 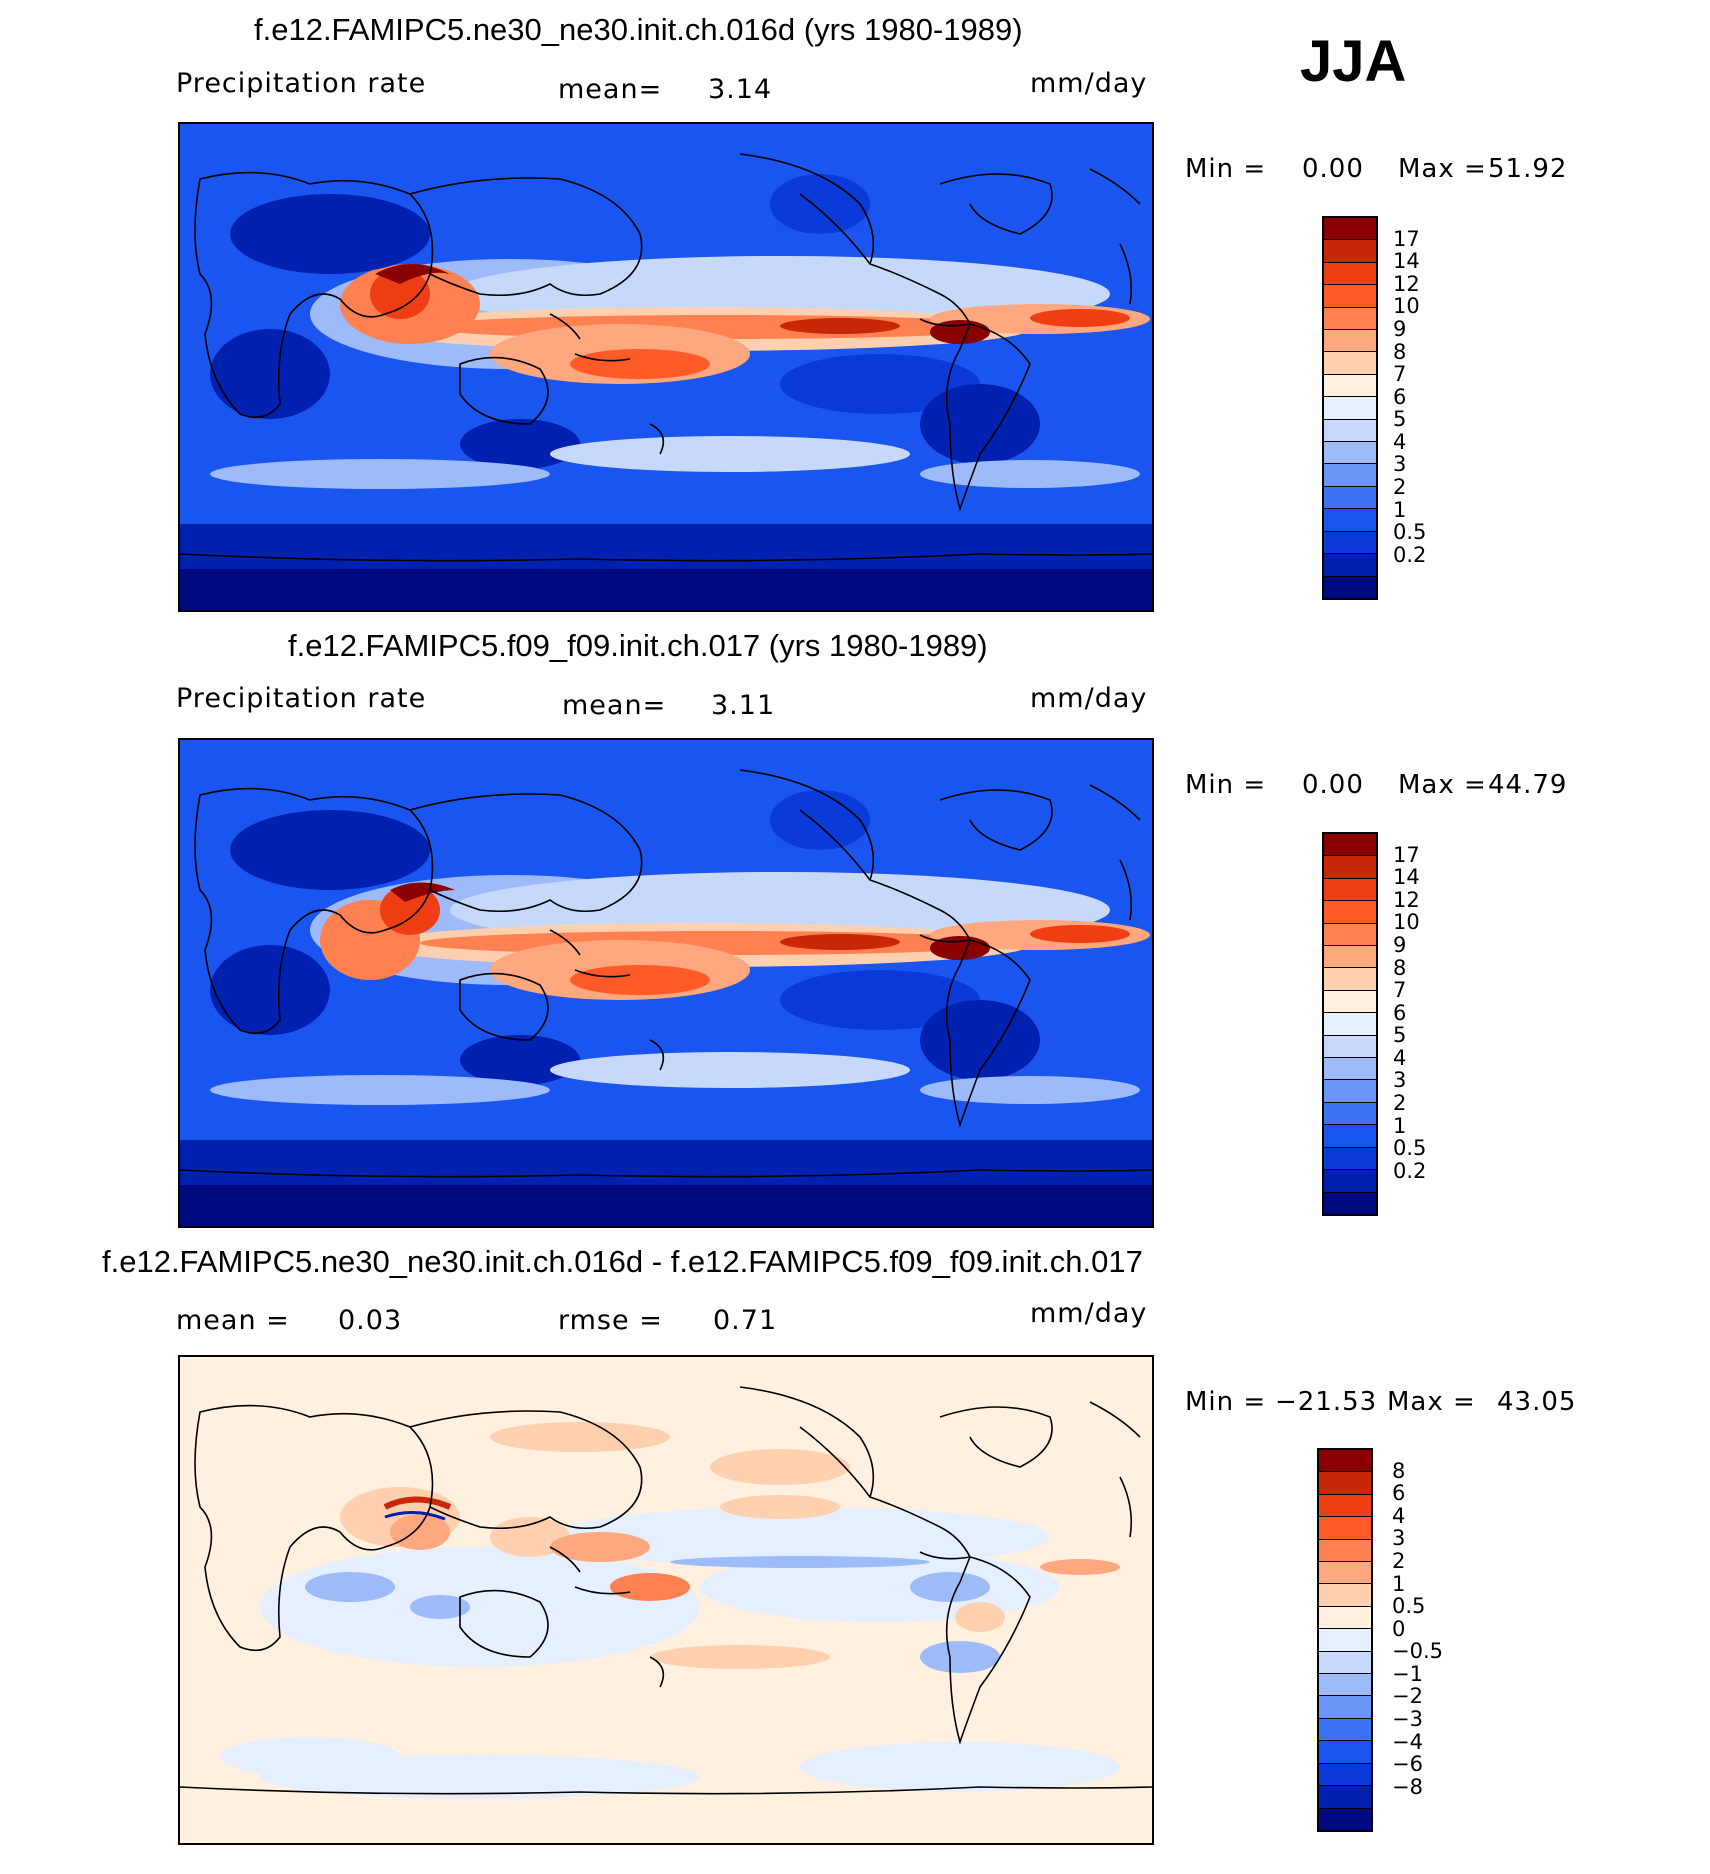 I want to click on panel-2-variable: Precipitation rate, so click(x=301, y=698).